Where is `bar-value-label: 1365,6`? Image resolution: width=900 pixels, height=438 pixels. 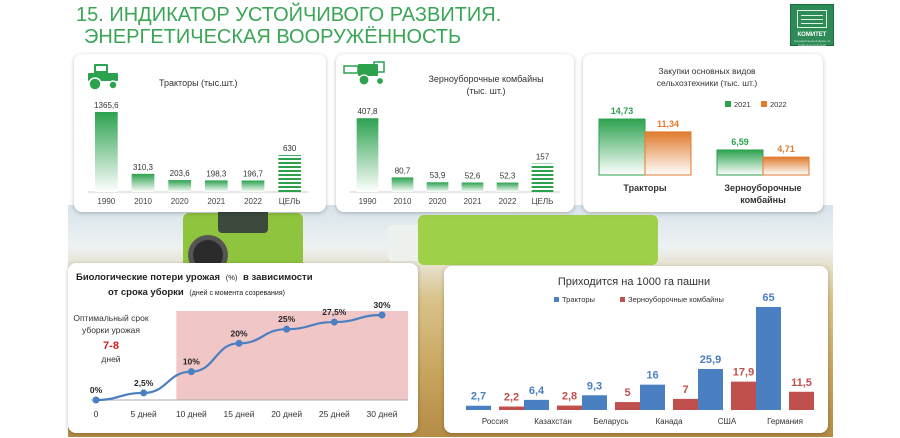 bar-value-label: 1365,6 is located at coordinates (106, 105).